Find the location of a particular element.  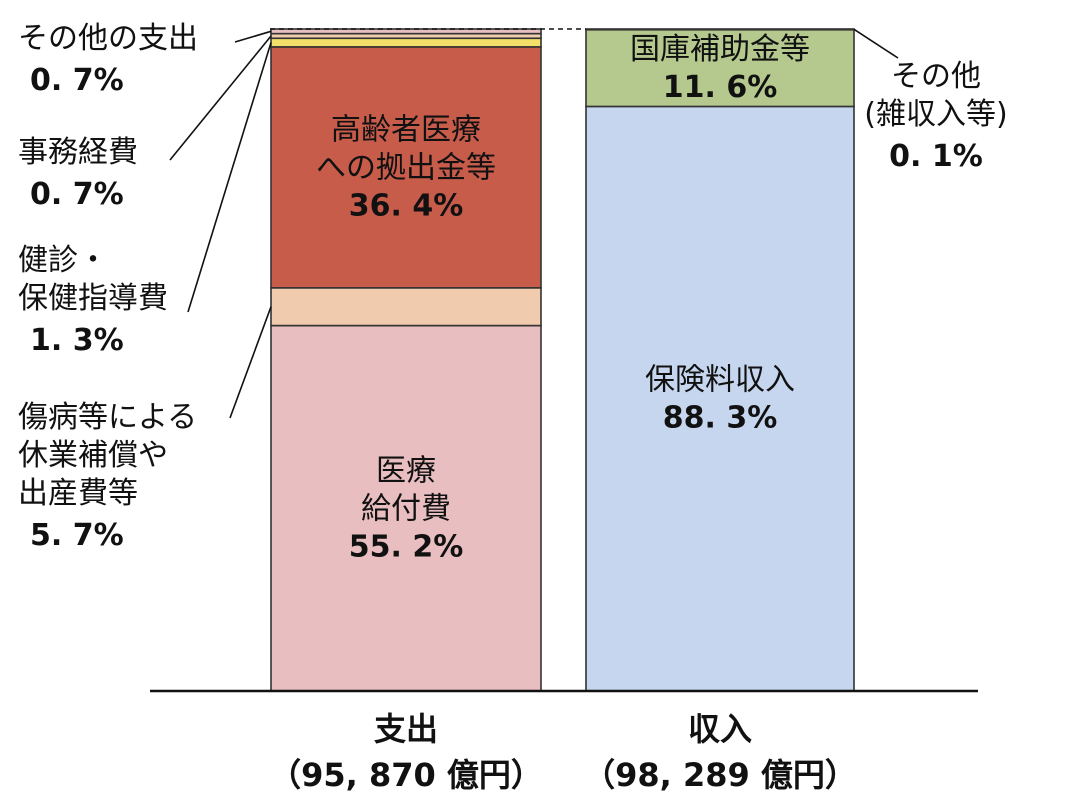

segment-name-label: 国庫補助金等 is located at coordinates (720, 49).